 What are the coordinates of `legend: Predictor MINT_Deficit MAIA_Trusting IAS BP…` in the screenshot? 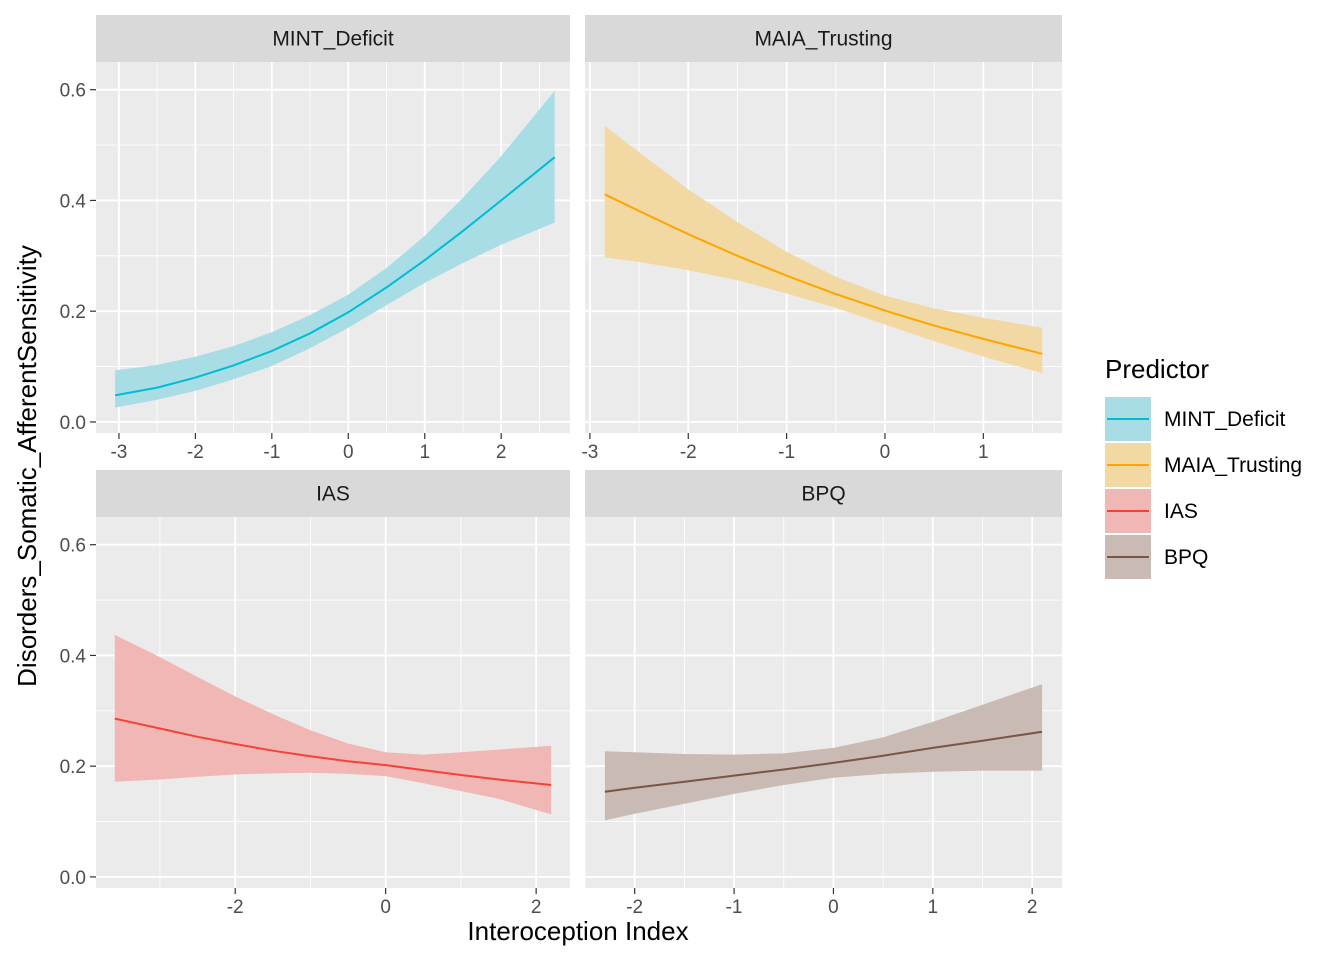 It's located at (1203, 466).